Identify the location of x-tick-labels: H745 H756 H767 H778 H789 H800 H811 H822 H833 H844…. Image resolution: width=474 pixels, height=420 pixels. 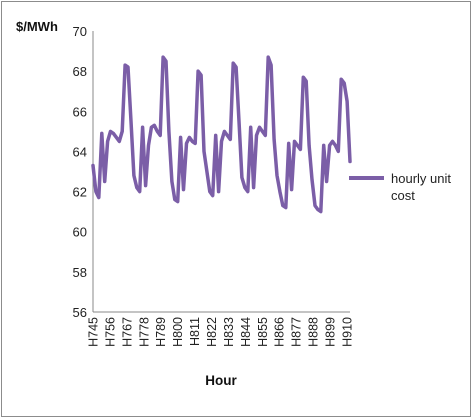
(221, 332).